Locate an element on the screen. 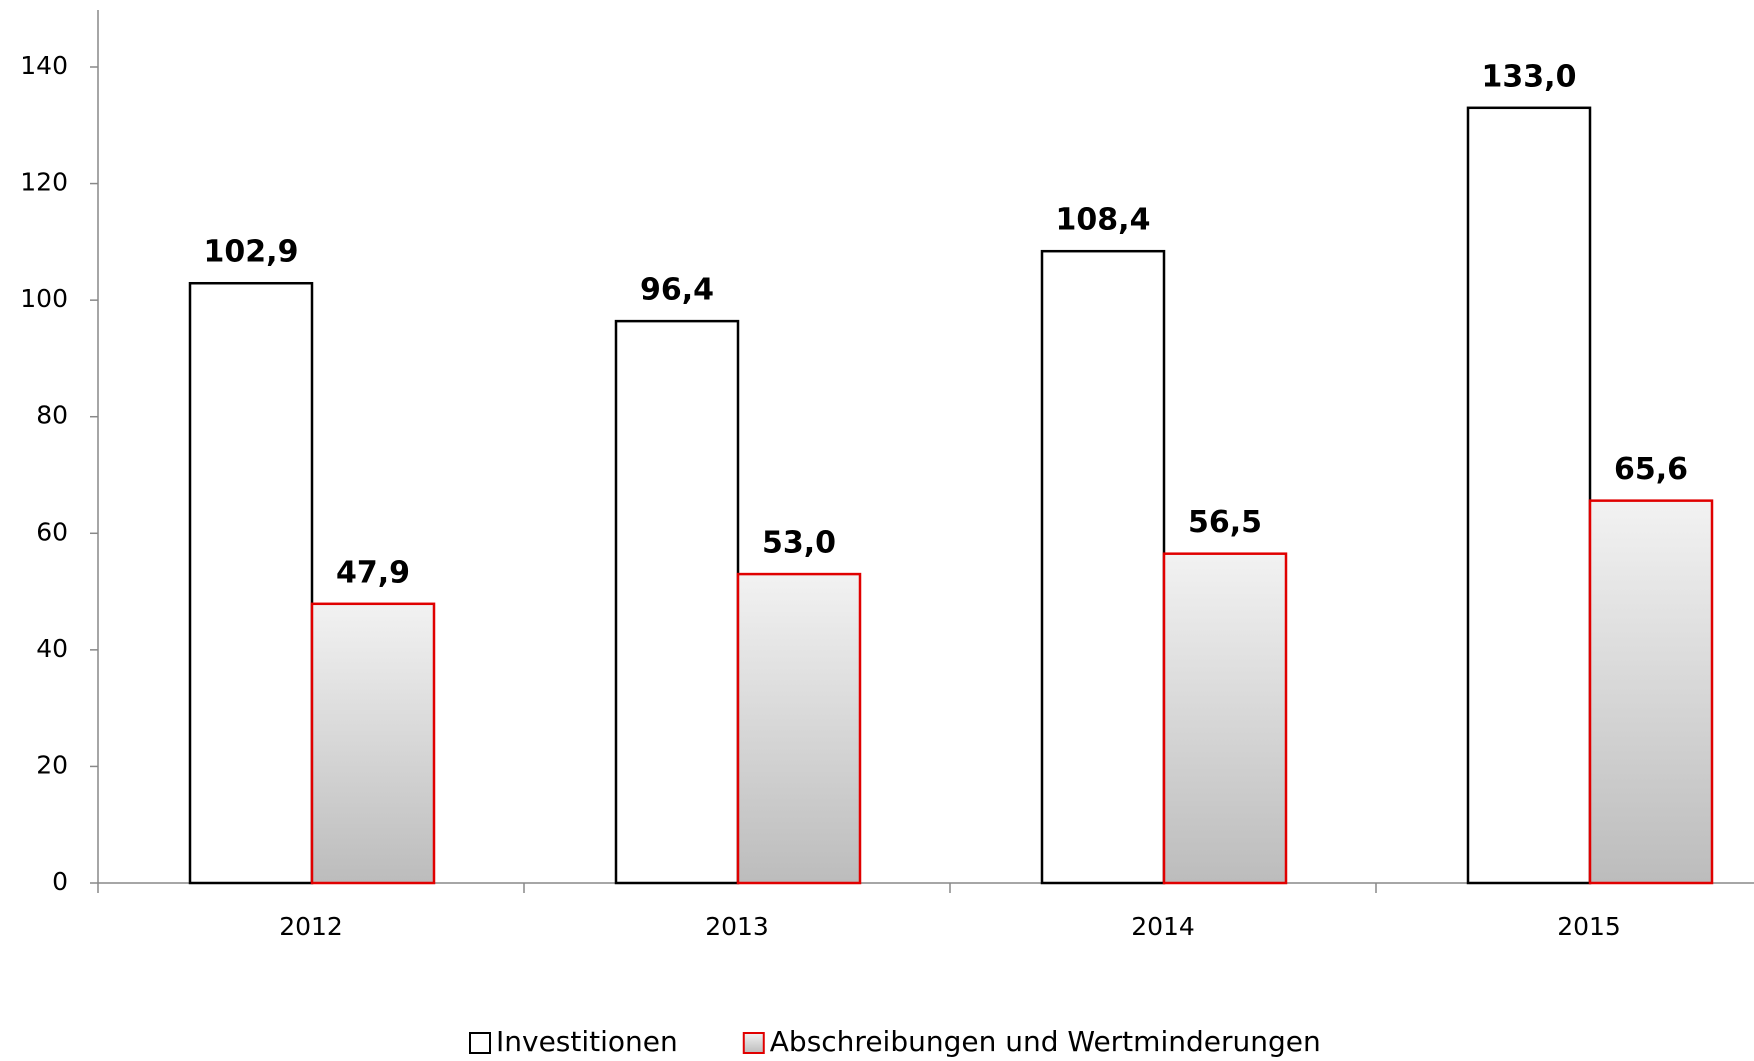 The height and width of the screenshot is (1061, 1754). value-label: 56,5 is located at coordinates (1225, 522).